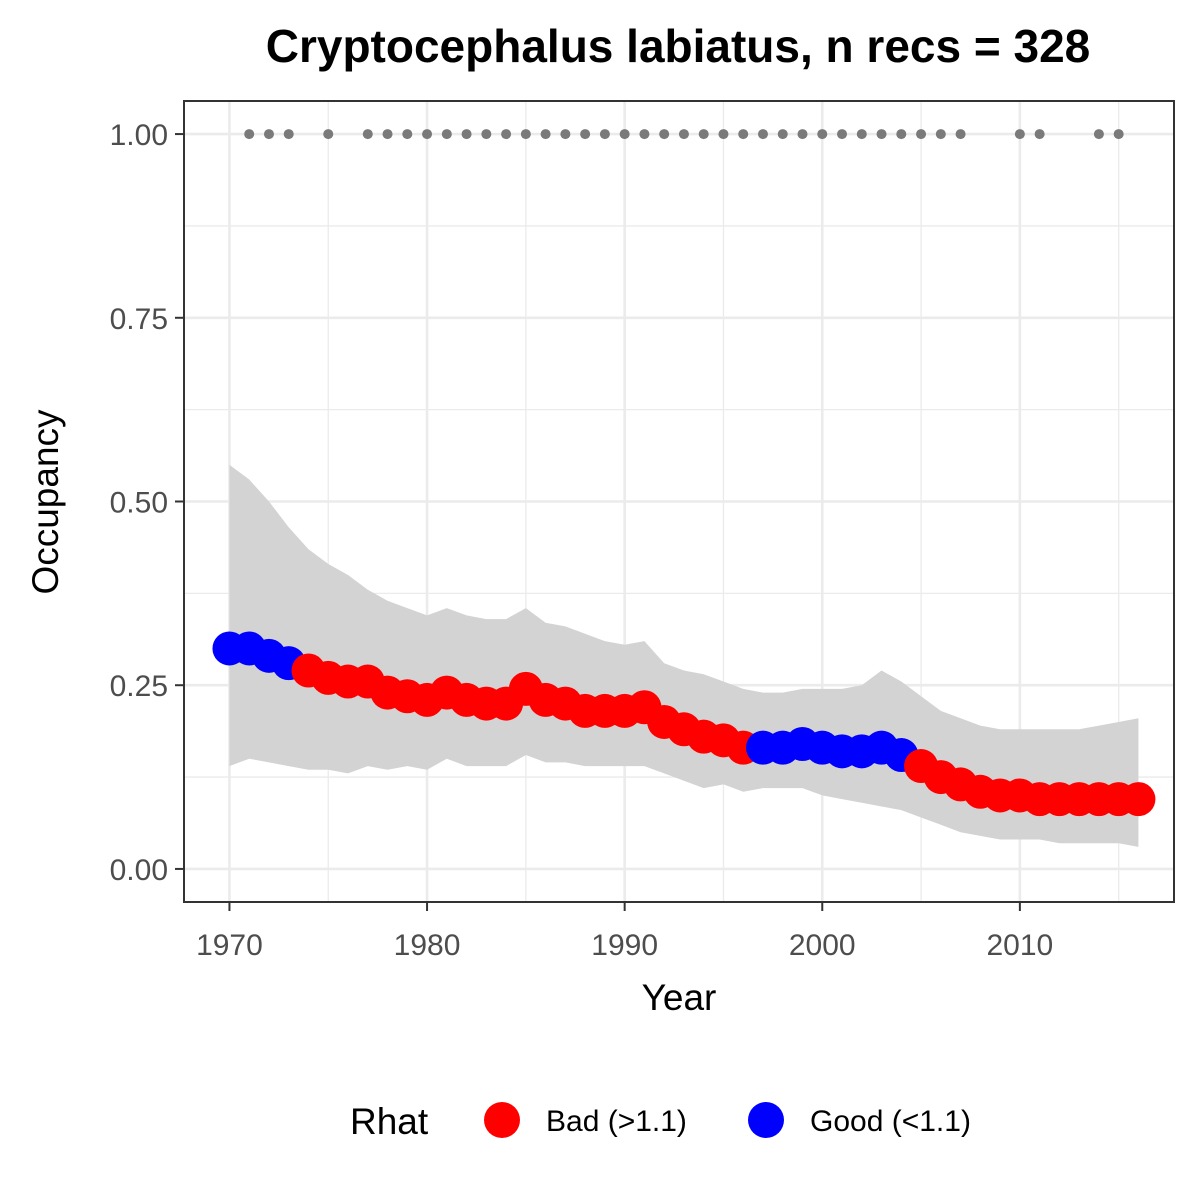 This screenshot has height=1200, width=1200. I want to click on y-tick-label: 0.50, so click(139, 503).